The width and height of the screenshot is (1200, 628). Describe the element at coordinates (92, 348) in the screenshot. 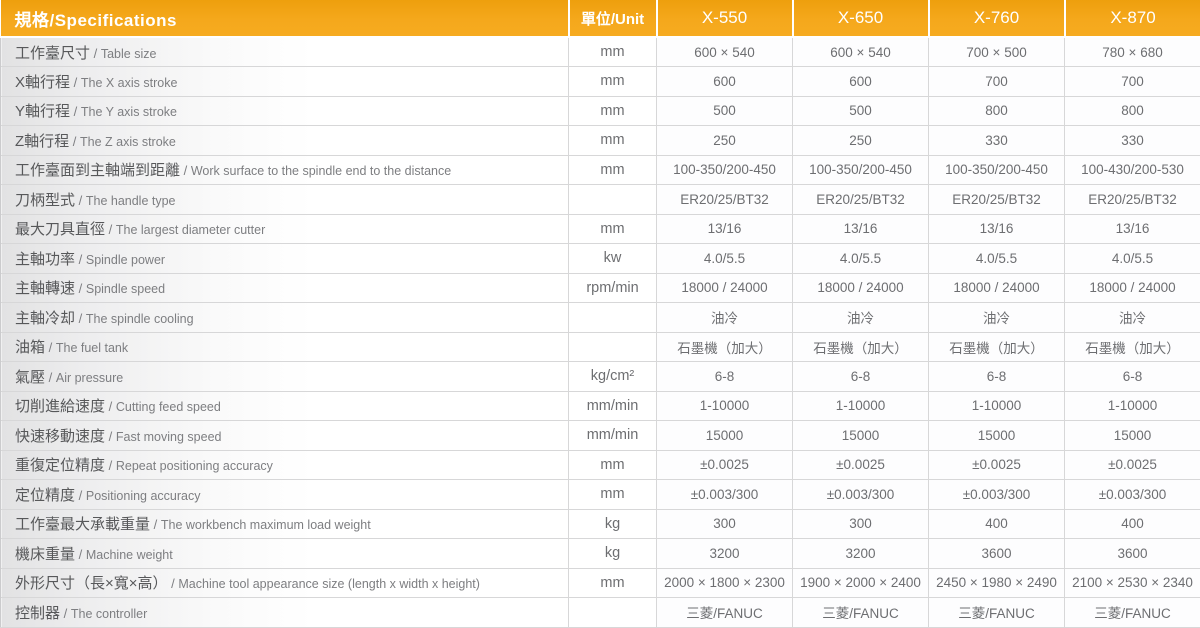

I see `spec-label-en: The fuel tank` at that location.